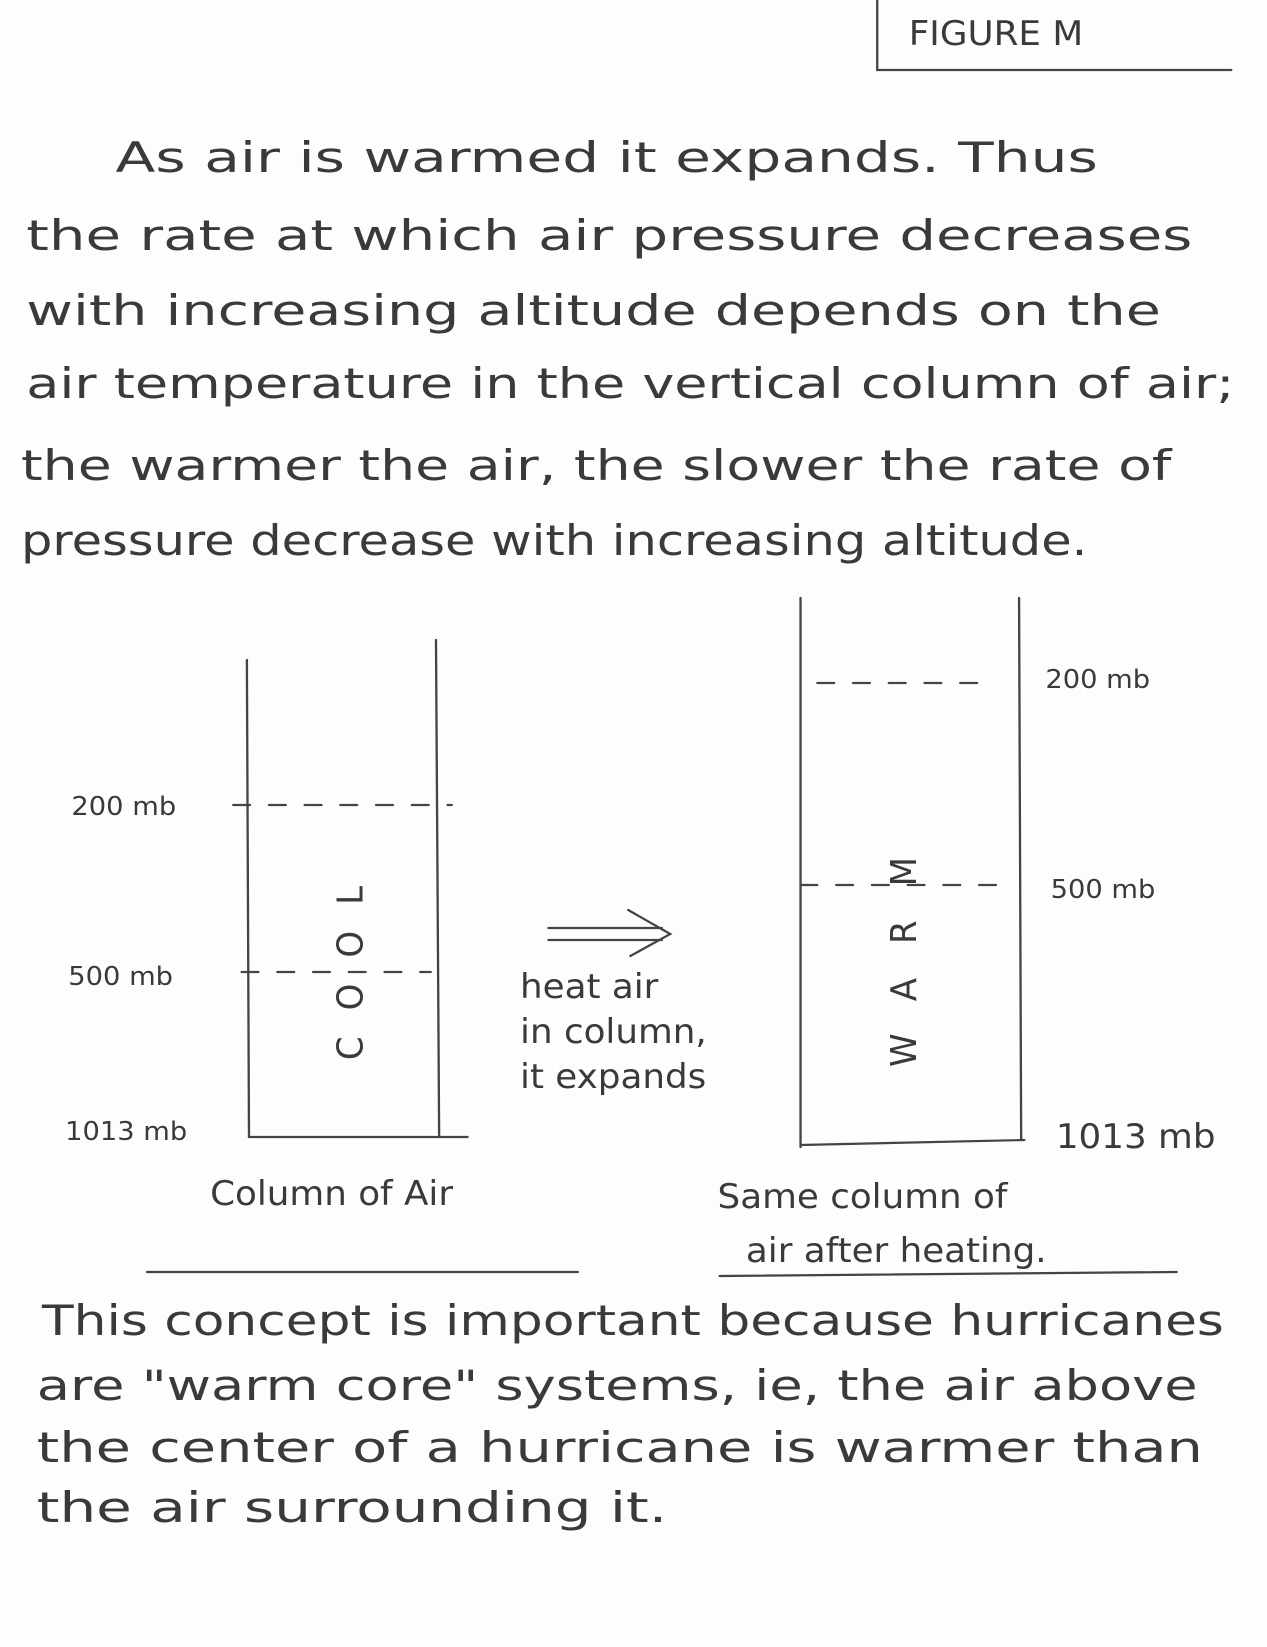 The image size is (1267, 1647). Describe the element at coordinates (593, 311) in the screenshot. I see `intro-line: with increasing altitude depends on the` at that location.